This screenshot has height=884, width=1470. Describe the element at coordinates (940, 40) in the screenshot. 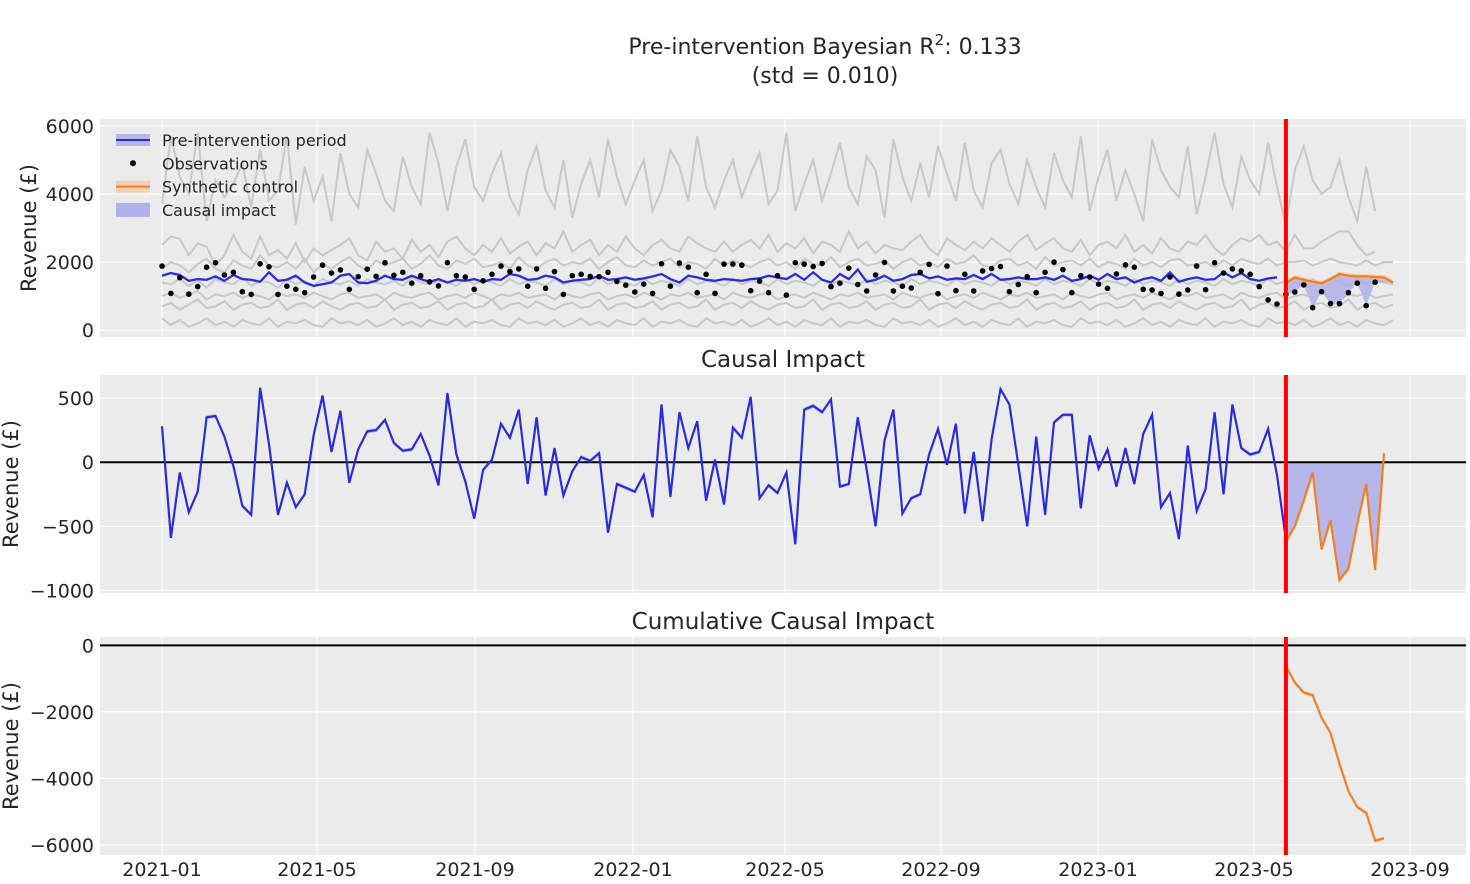

I see `title-superscript: 2` at that location.